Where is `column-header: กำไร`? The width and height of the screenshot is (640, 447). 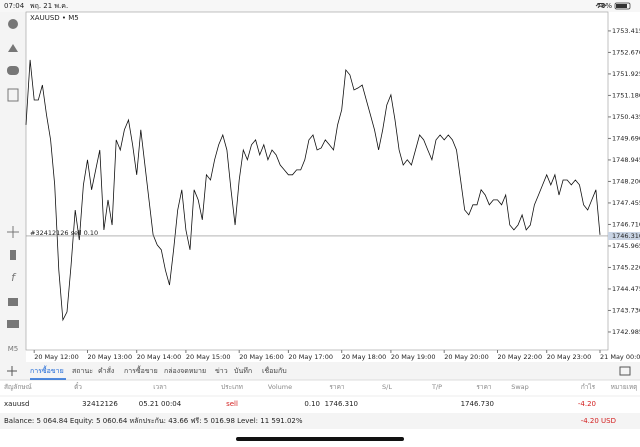
column-header: กำไร is located at coordinates (588, 387).